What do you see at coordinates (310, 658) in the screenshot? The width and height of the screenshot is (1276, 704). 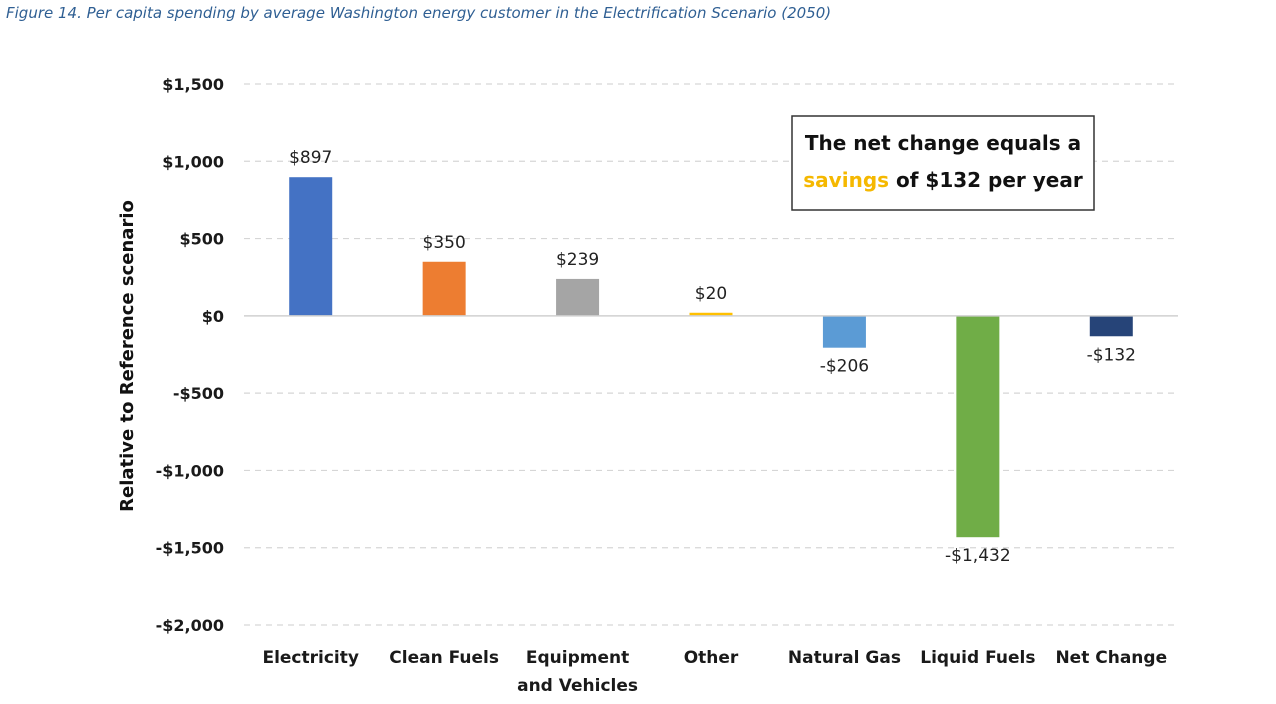 I see `x-tick-label: Electricity` at bounding box center [310, 658].